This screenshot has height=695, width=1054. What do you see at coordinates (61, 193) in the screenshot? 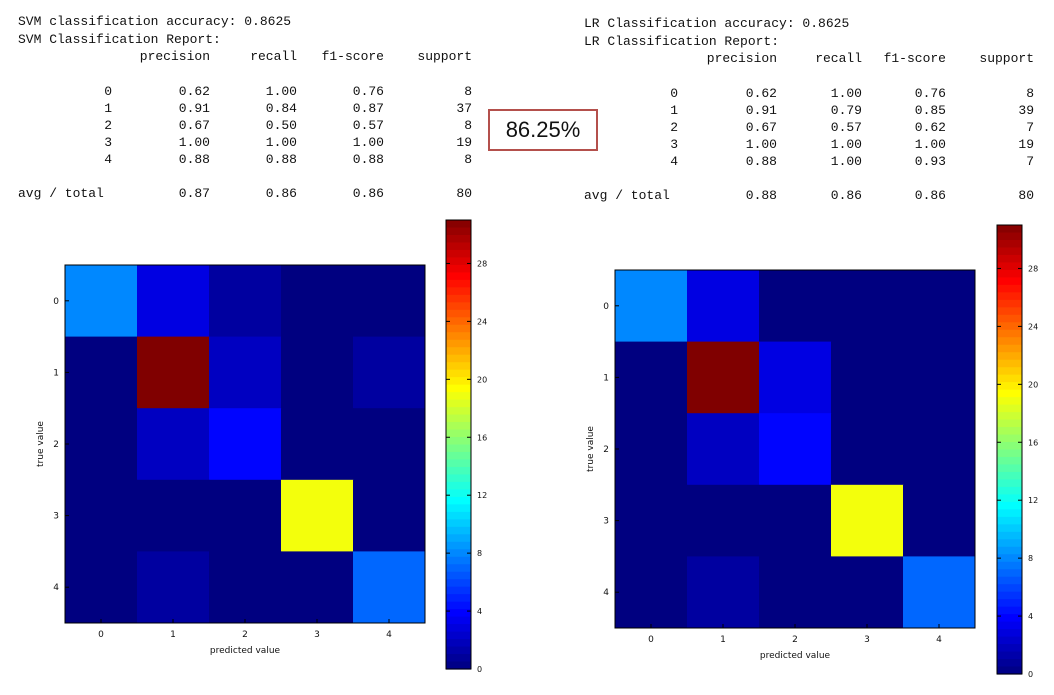
I see `report-avg-label: avg / total` at bounding box center [61, 193].